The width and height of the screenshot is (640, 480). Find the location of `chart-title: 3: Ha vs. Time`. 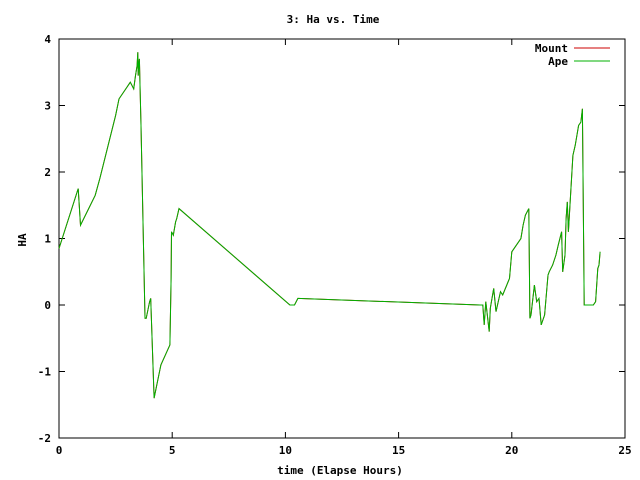

chart-title: 3: Ha vs. Time is located at coordinates (333, 19).